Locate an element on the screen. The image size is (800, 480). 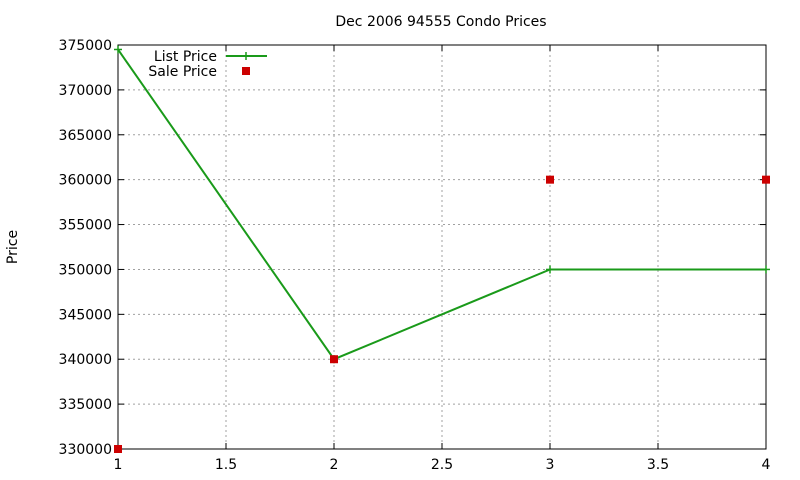
x-tick-label: 2.5 is located at coordinates (442, 465).